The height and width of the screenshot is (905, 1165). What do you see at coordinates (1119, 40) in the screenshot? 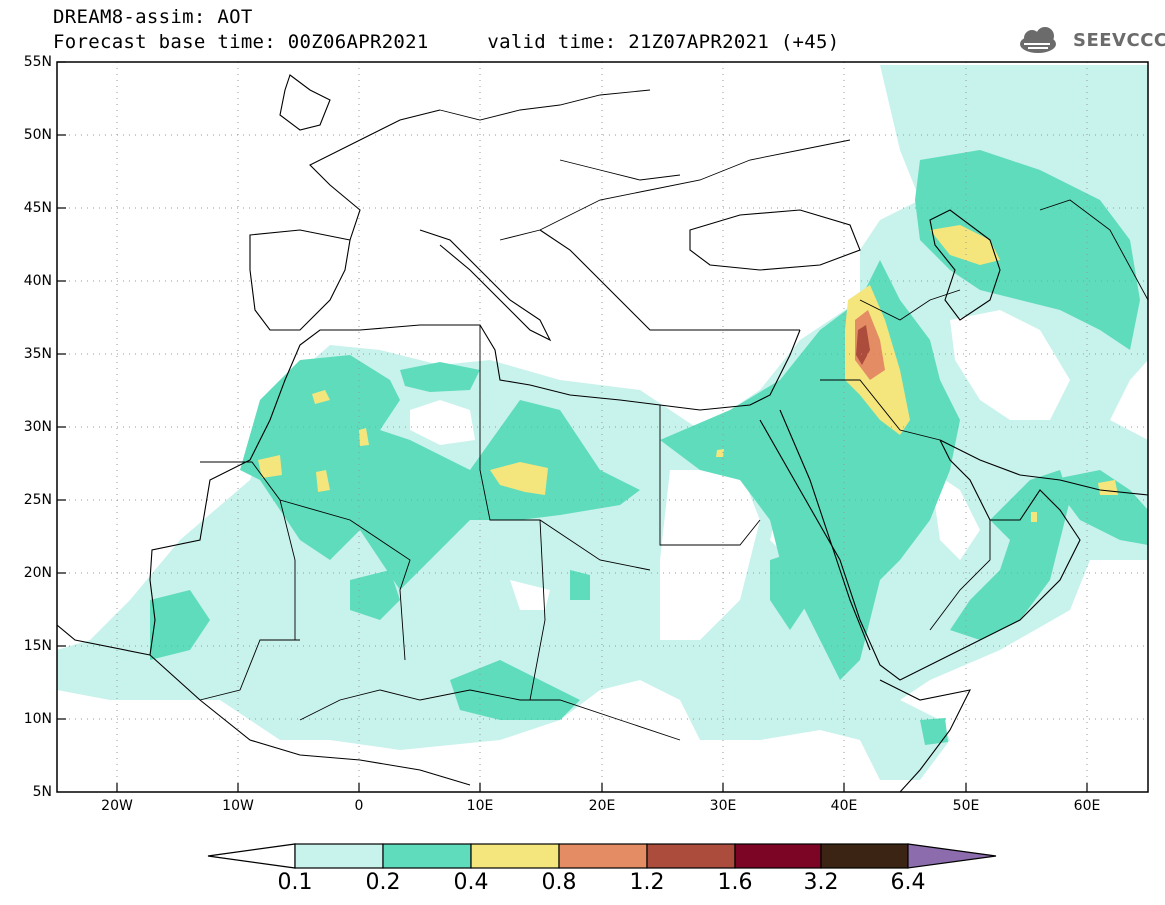
I see `logo-wordmark: SEEVCCC` at bounding box center [1119, 40].